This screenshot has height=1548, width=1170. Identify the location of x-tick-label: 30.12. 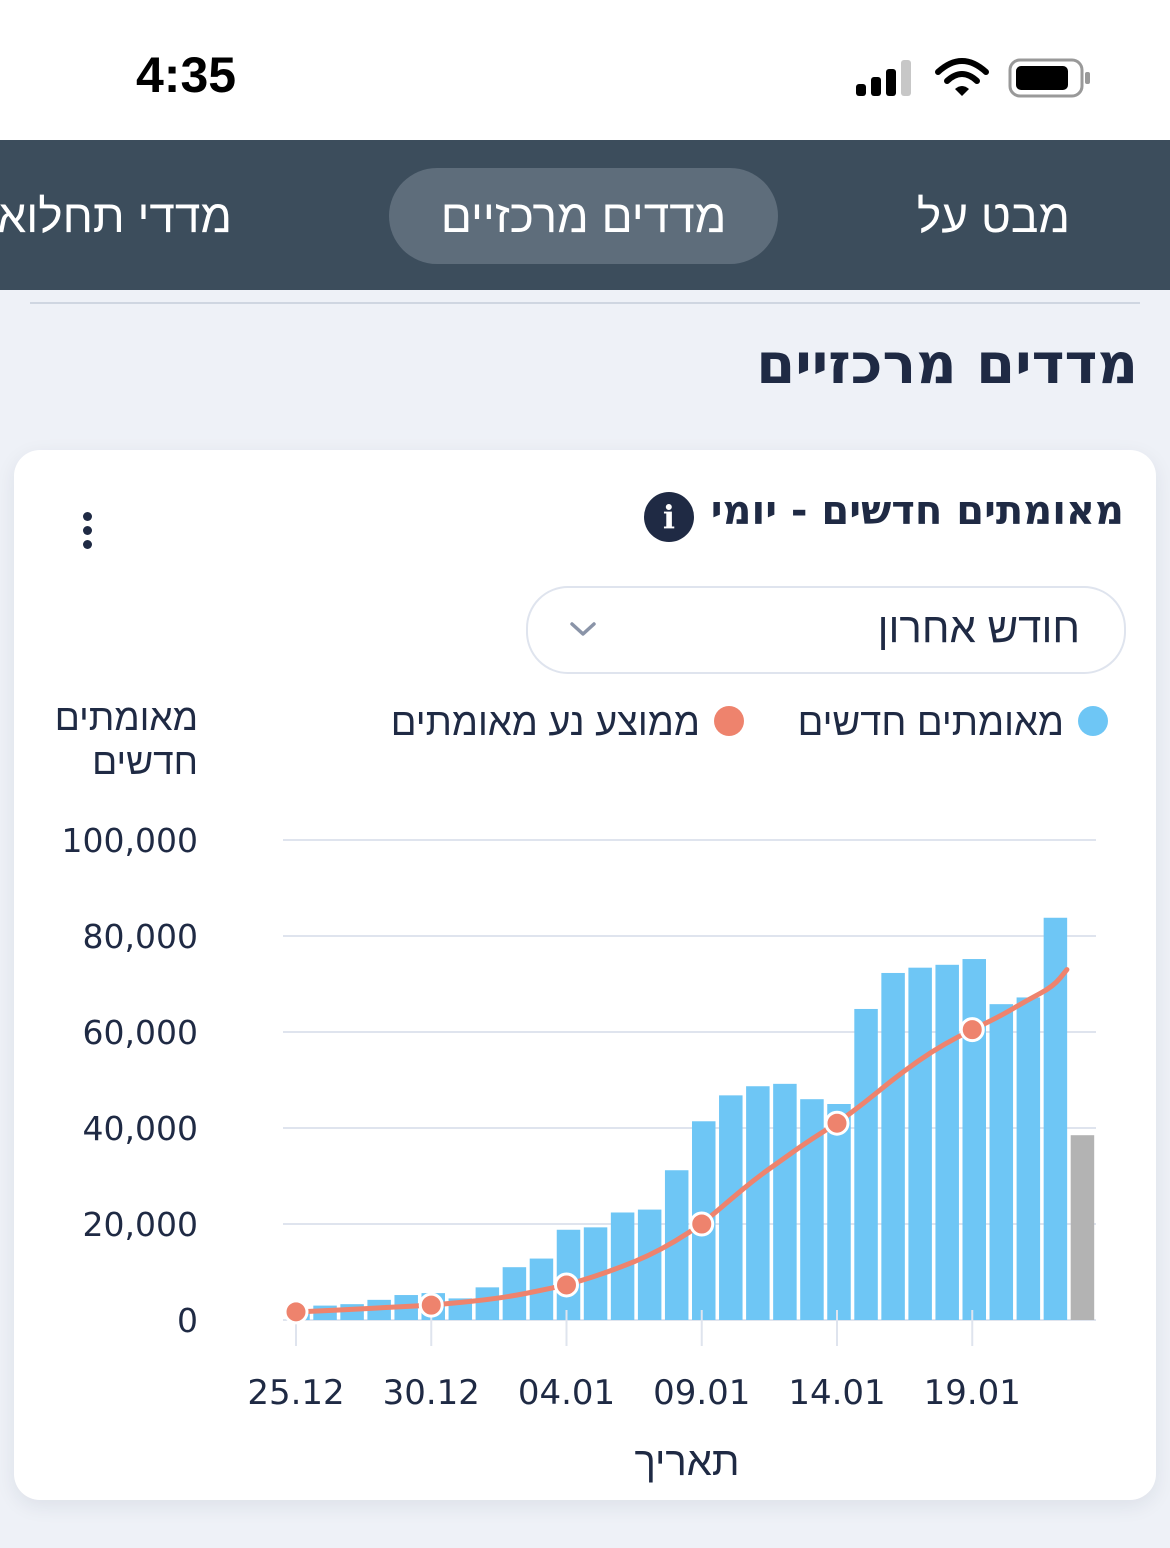
(431, 1393).